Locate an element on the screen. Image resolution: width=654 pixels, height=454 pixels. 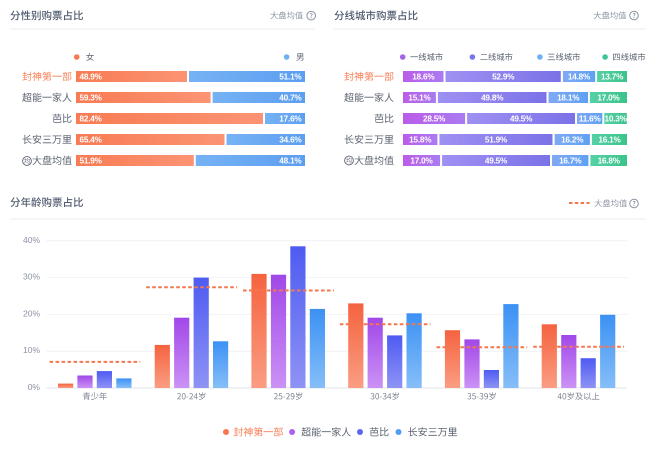
svg-text: 82.4% is located at coordinates (91, 119).